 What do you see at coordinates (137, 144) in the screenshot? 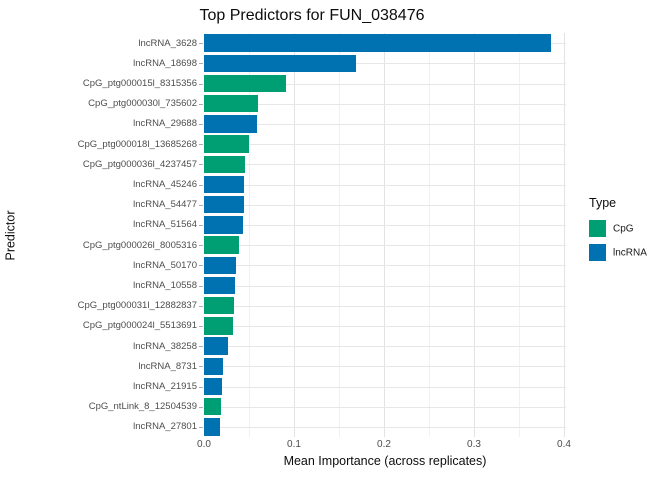
I see `y-tick-label: CpG_ptg000018l_13685268` at bounding box center [137, 144].